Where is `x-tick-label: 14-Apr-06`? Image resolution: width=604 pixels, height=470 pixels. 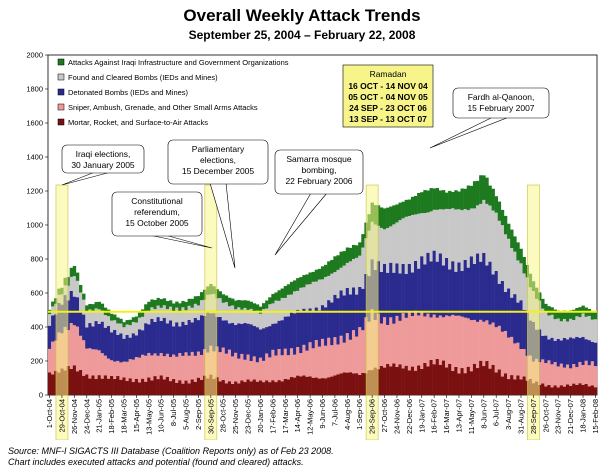
x-tick-label: 14-Apr-06 is located at coordinates (297, 415).